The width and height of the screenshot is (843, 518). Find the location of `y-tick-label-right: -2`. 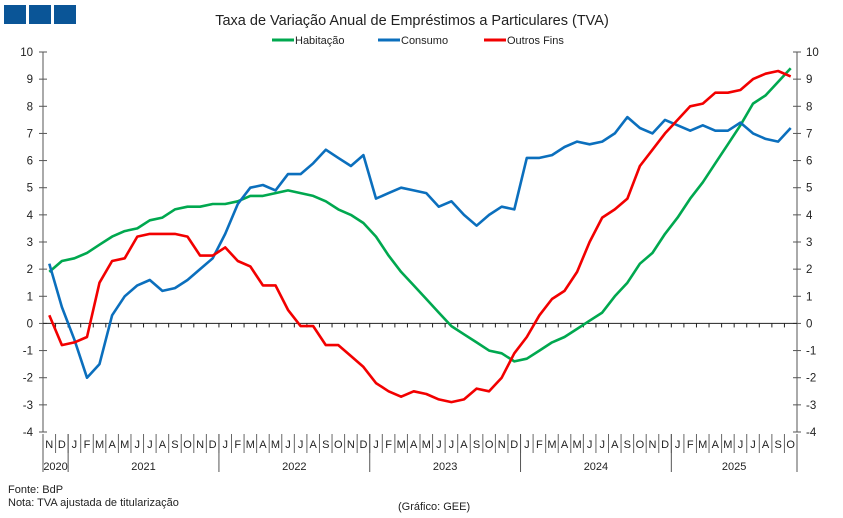

y-tick-label-right: -2 is located at coordinates (811, 379).